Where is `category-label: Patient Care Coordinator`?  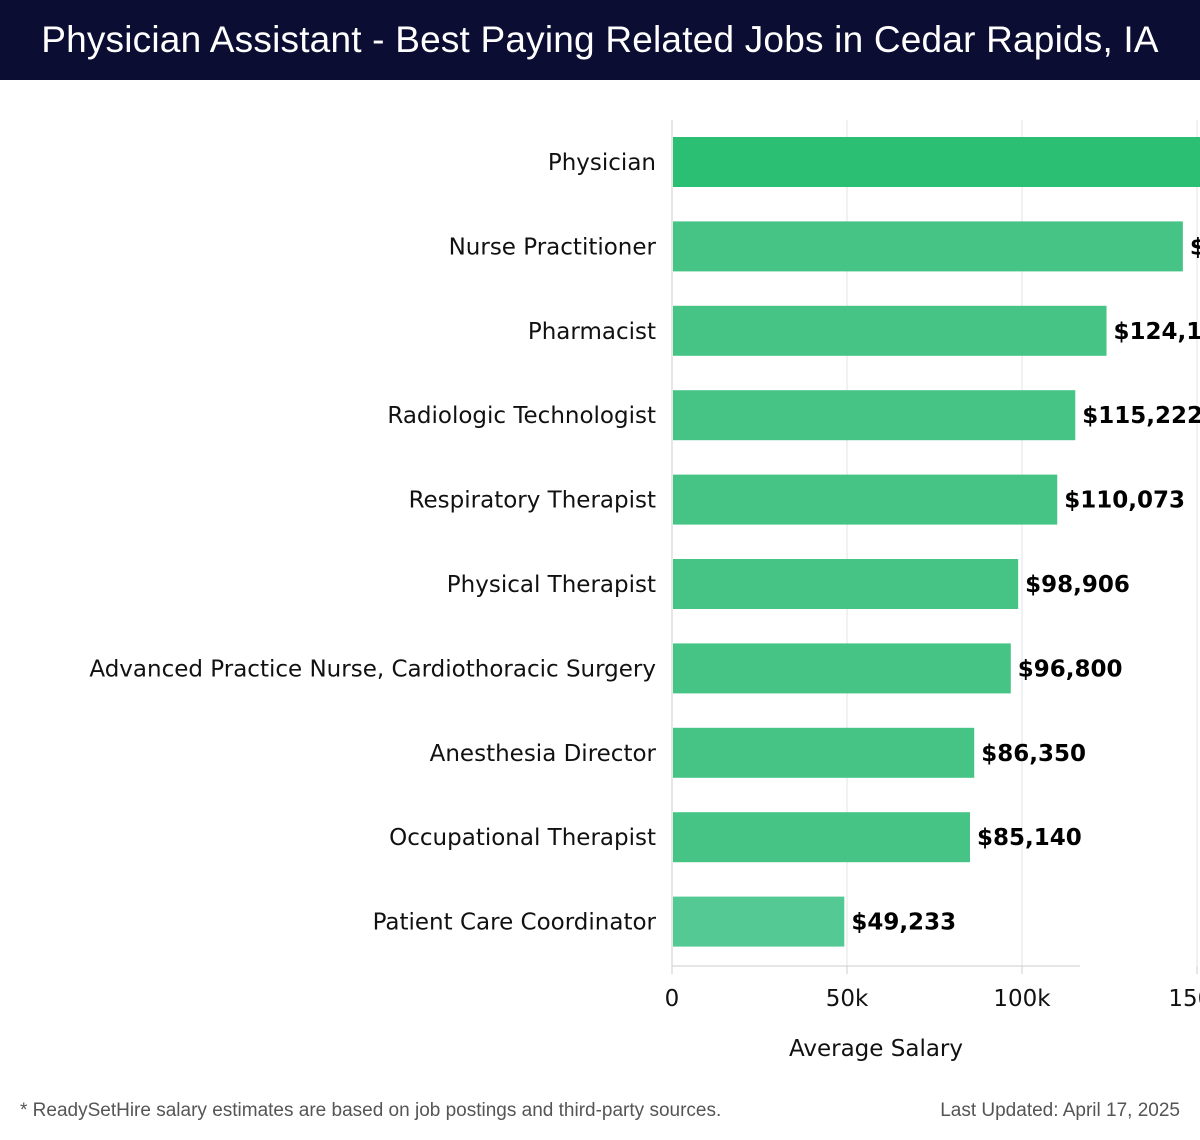
category-label: Patient Care Coordinator is located at coordinates (515, 923).